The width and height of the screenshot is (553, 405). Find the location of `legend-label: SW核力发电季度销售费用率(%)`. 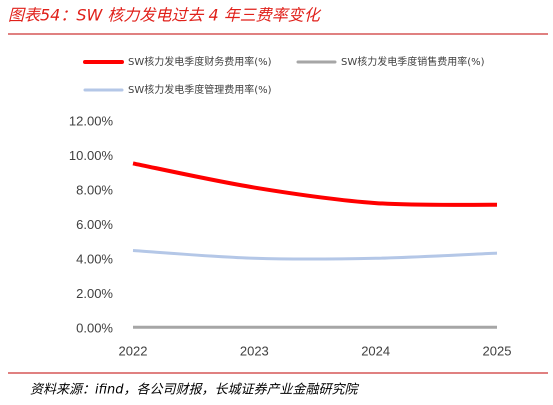

legend-label: SW核力发电季度销售费用率(%) is located at coordinates (413, 61).